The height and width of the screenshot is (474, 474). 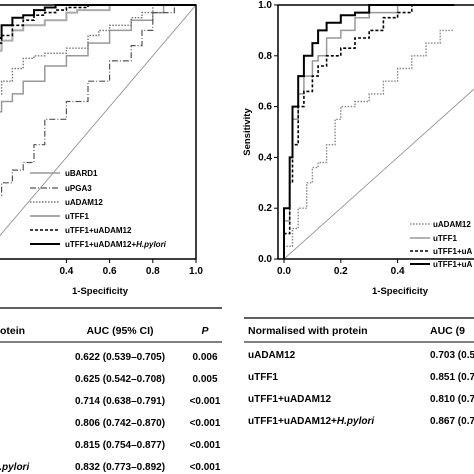 I want to click on left-table-row-p: 0.005, so click(x=204, y=379).